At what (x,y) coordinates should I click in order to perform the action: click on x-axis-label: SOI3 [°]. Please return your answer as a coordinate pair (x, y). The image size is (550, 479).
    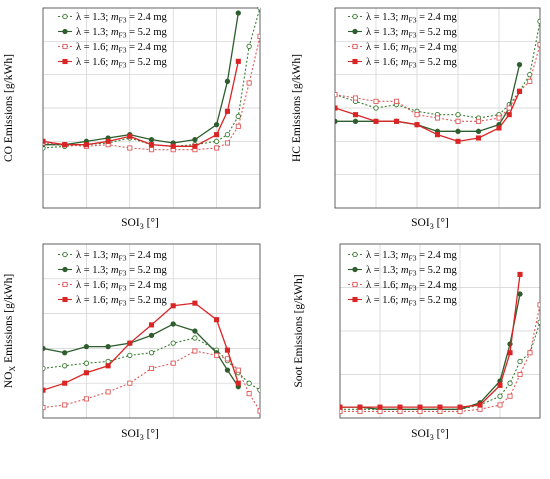
    Looking at the image, I should click on (430, 435).